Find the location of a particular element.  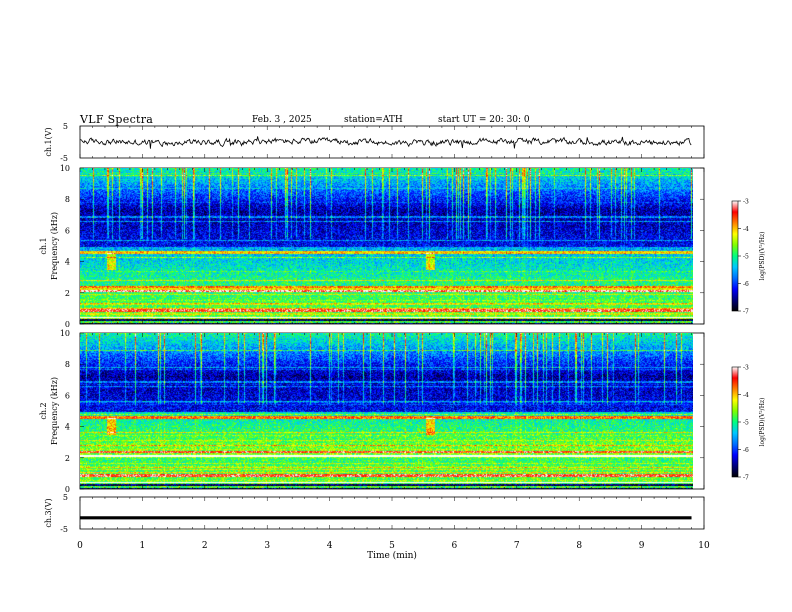

ch2-colorbar: -3 -4 -5 -6 -7 log(PSD)(V²/Hz) is located at coordinates (748, 423).